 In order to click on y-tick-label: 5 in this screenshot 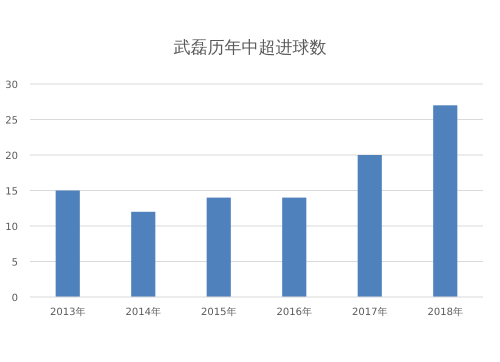, I will do `click(15, 263)`.